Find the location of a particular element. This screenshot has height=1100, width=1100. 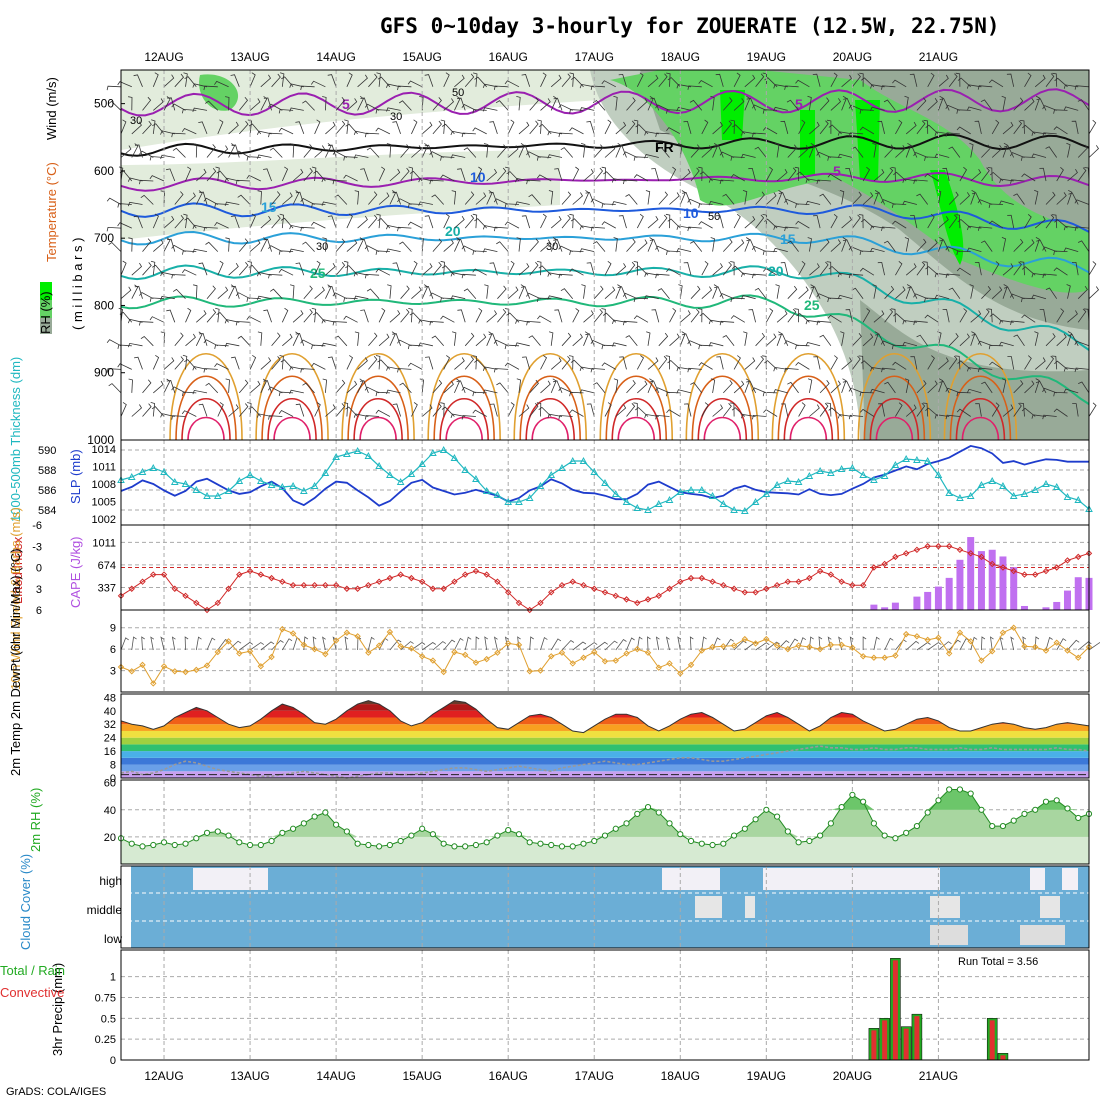

cloud-level-middle: middle is located at coordinates (105, 910).